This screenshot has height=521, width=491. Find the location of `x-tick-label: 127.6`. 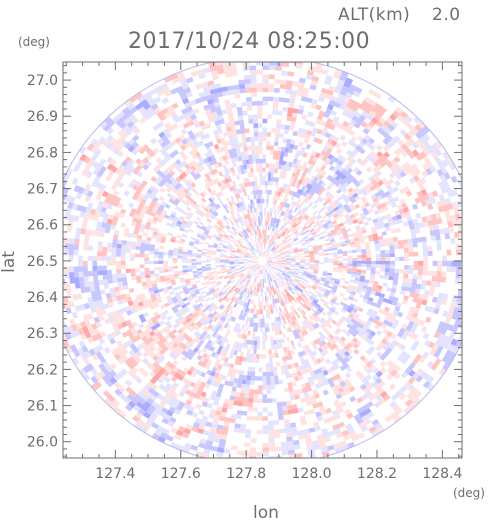

x-tick-label: 127.6 is located at coordinates (181, 474).